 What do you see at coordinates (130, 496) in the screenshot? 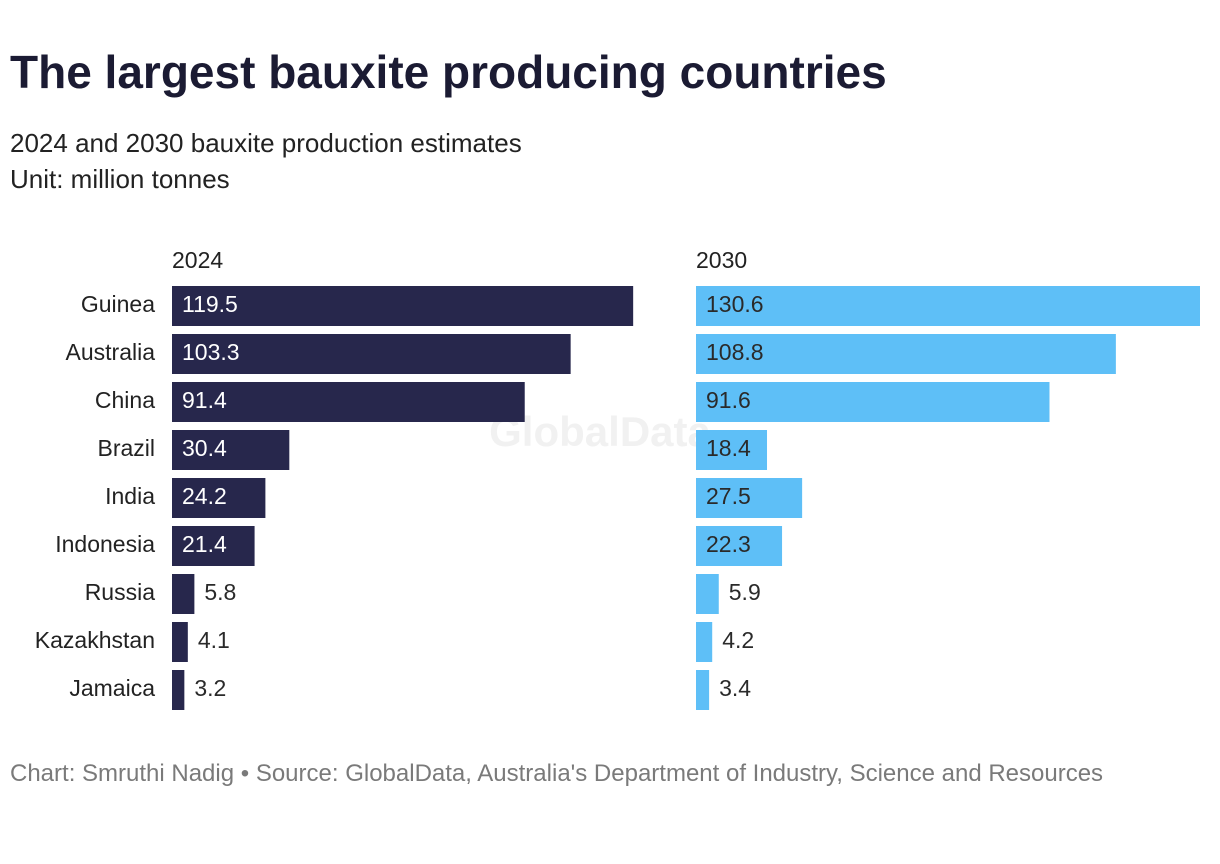
I see `category-label: India` at bounding box center [130, 496].